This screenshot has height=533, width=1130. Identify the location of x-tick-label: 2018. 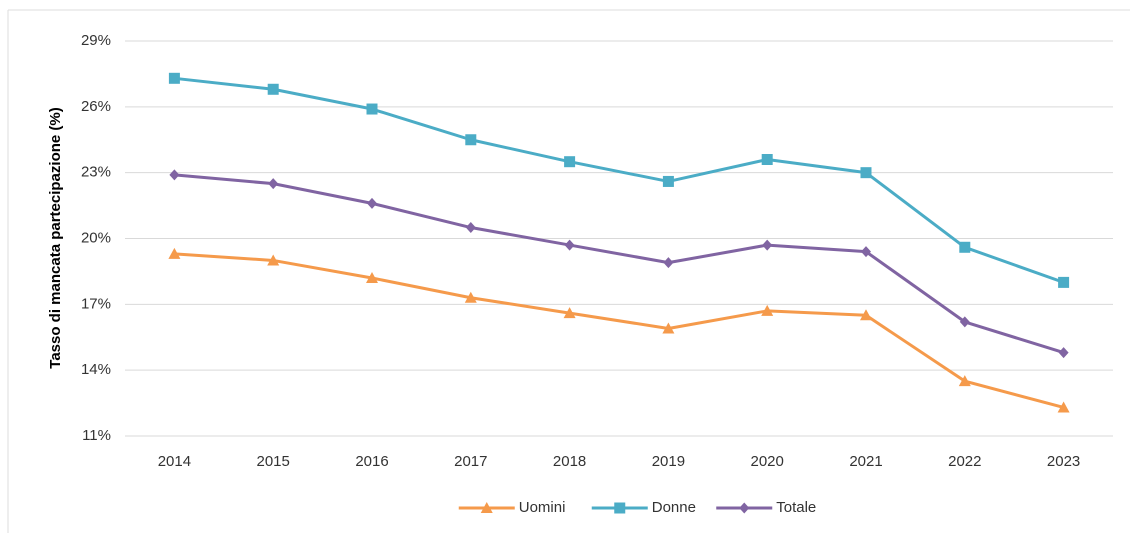
(569, 461).